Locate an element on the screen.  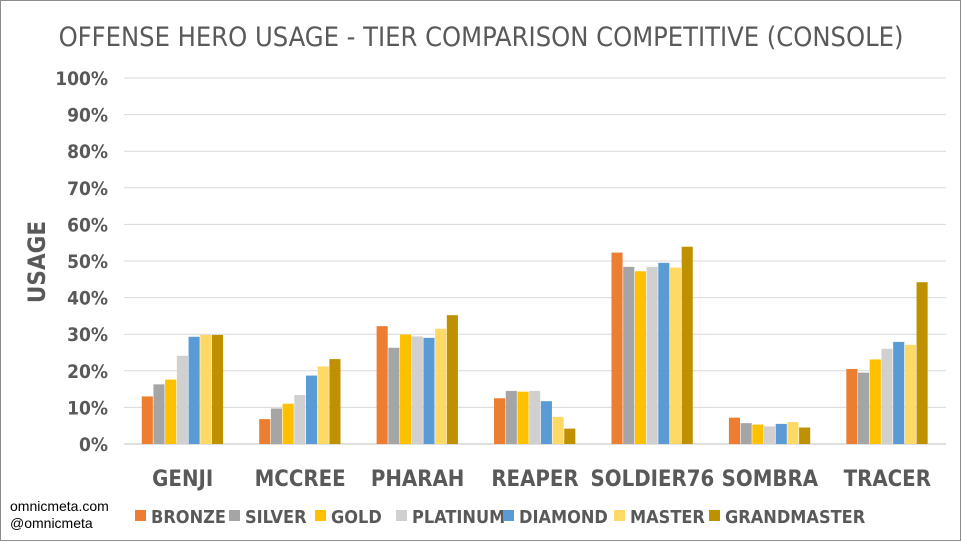
y-tick-label: 20% is located at coordinates (87, 372).